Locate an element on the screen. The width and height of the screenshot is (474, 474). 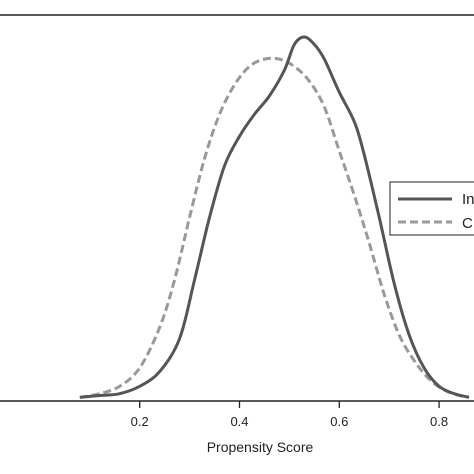
legend-box is located at coordinates (431, 208).